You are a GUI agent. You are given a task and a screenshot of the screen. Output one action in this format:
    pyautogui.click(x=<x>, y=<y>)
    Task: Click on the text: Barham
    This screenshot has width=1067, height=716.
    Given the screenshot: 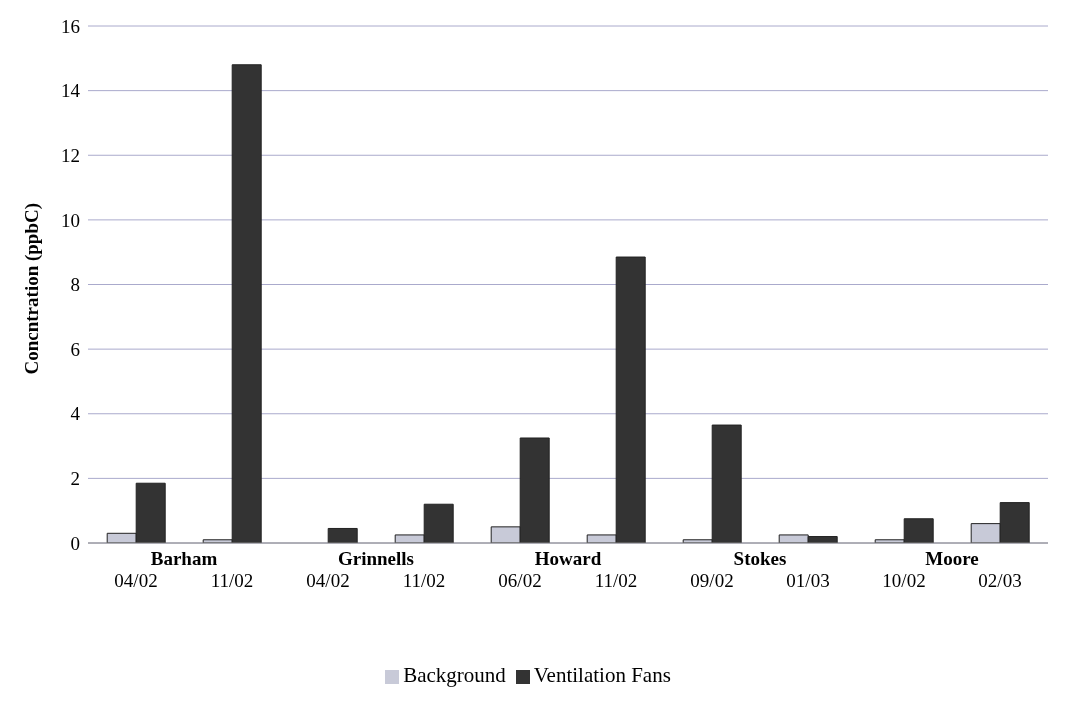 What is the action you would take?
    pyautogui.click(x=184, y=558)
    